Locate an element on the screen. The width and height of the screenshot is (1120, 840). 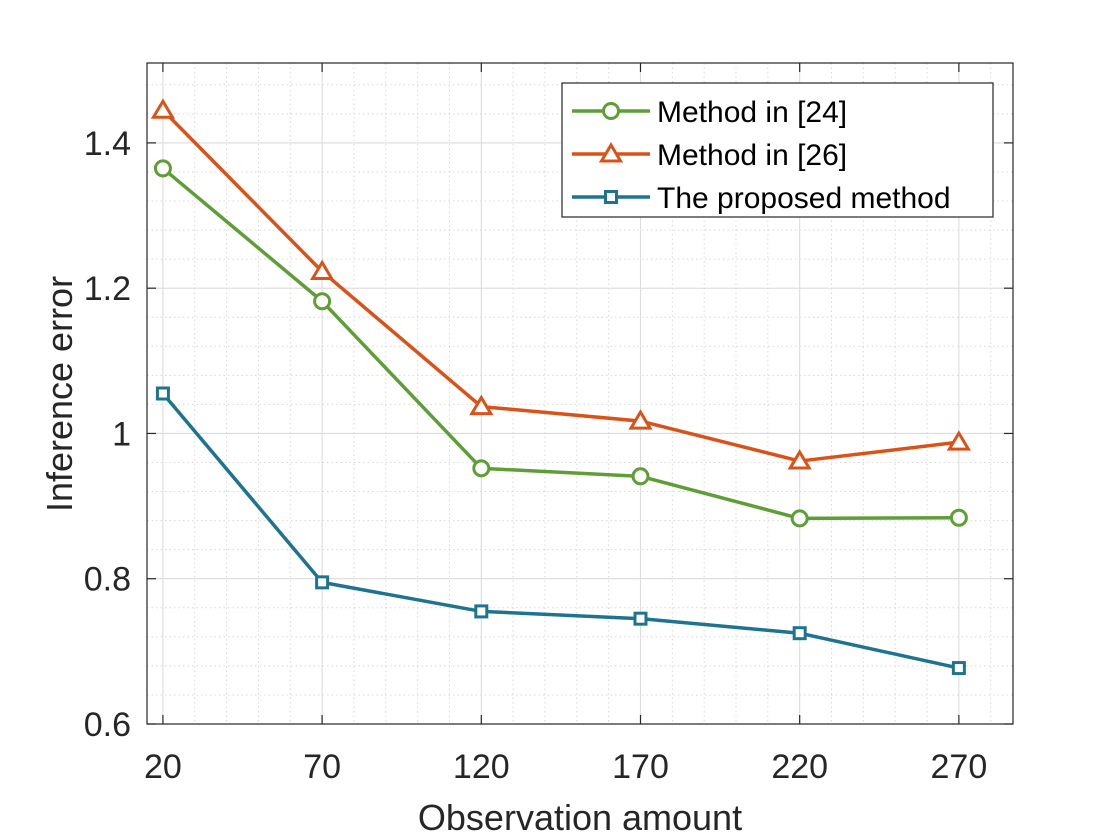
y-tick-labels: 0.6 0.8 1 1.2 1.4 is located at coordinates (107, 434).